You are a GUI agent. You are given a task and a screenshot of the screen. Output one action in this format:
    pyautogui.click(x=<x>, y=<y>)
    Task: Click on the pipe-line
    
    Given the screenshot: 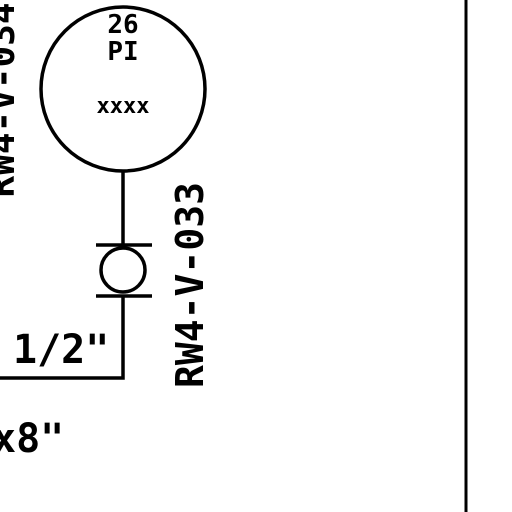 What is the action you would take?
    pyautogui.click(x=62, y=338)
    